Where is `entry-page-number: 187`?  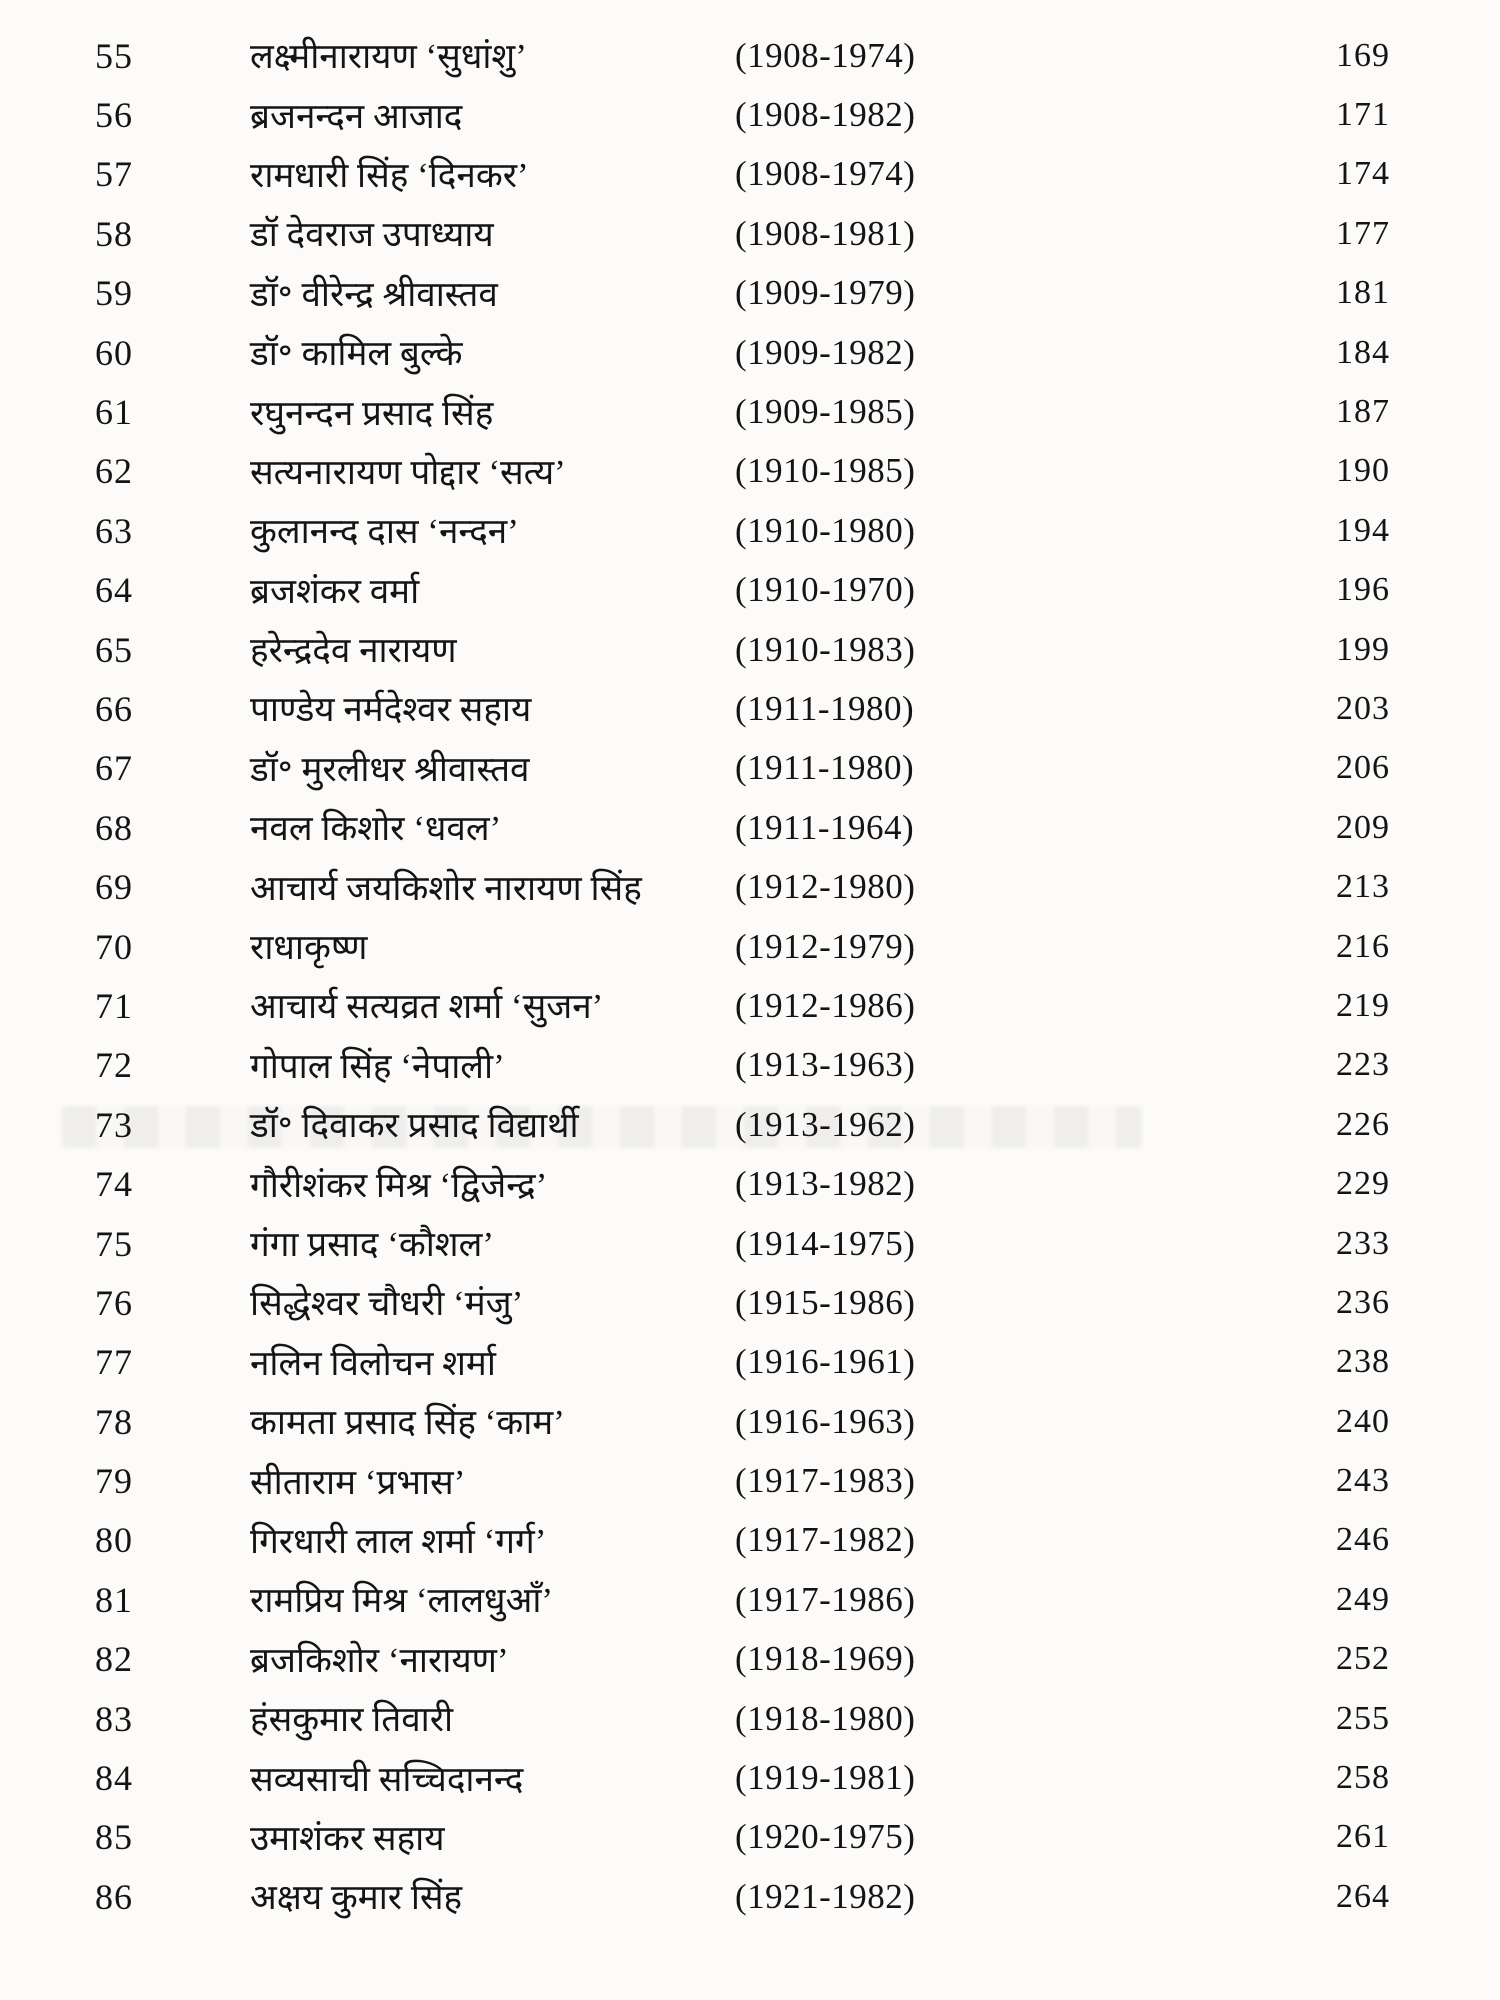 entry-page-number: 187 is located at coordinates (1363, 412).